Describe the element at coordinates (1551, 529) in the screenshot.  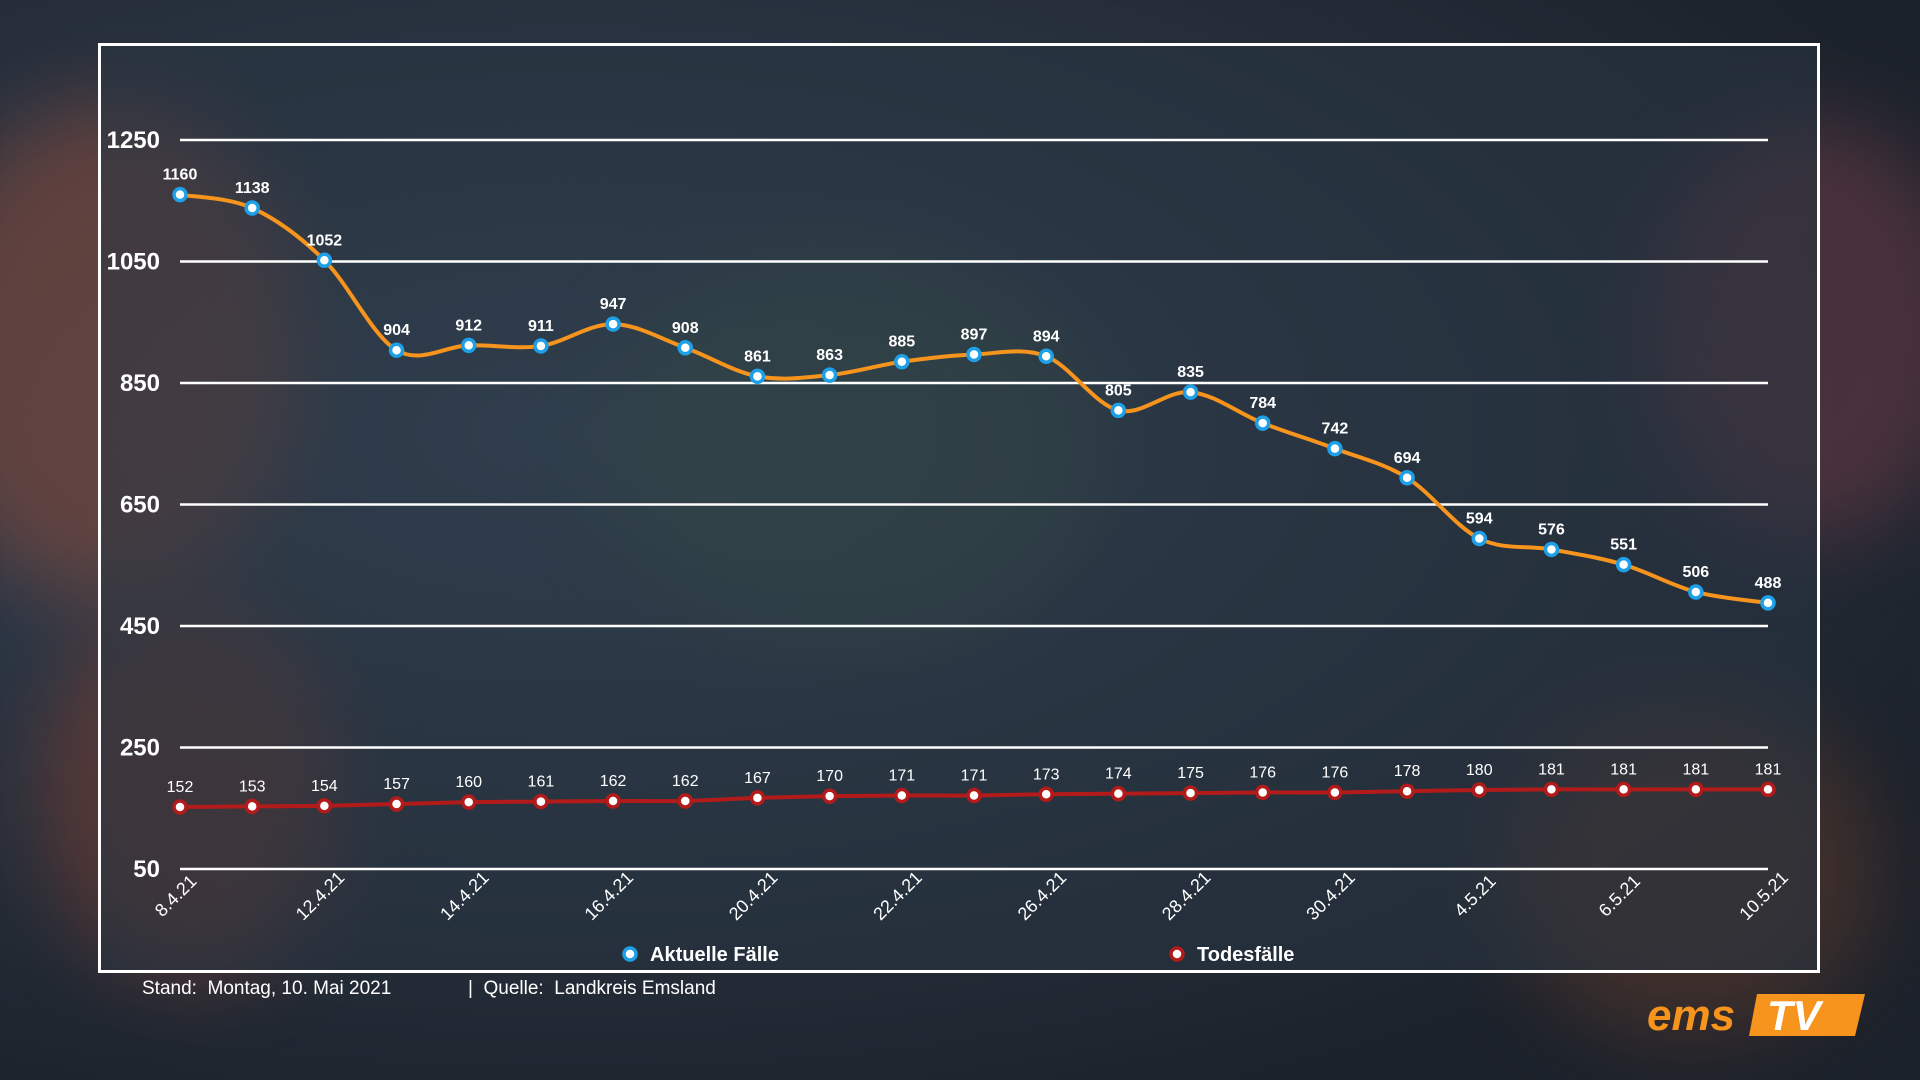
I see `cases-data-label: 576` at that location.